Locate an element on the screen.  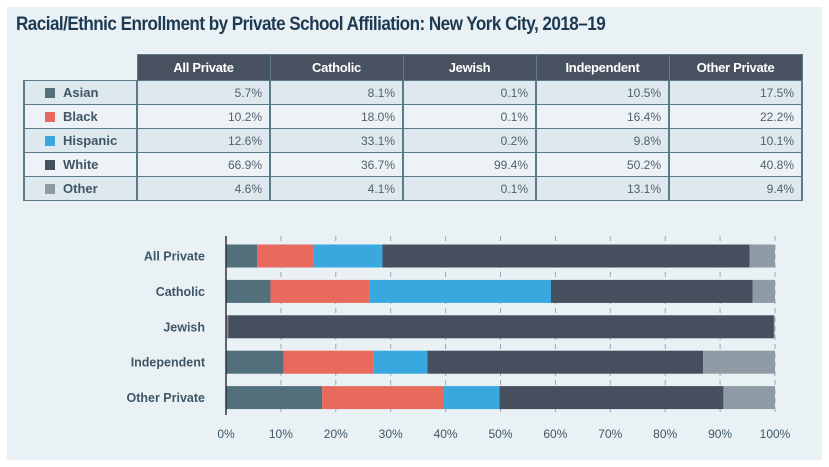
row-label-text: Other is located at coordinates (80, 188).